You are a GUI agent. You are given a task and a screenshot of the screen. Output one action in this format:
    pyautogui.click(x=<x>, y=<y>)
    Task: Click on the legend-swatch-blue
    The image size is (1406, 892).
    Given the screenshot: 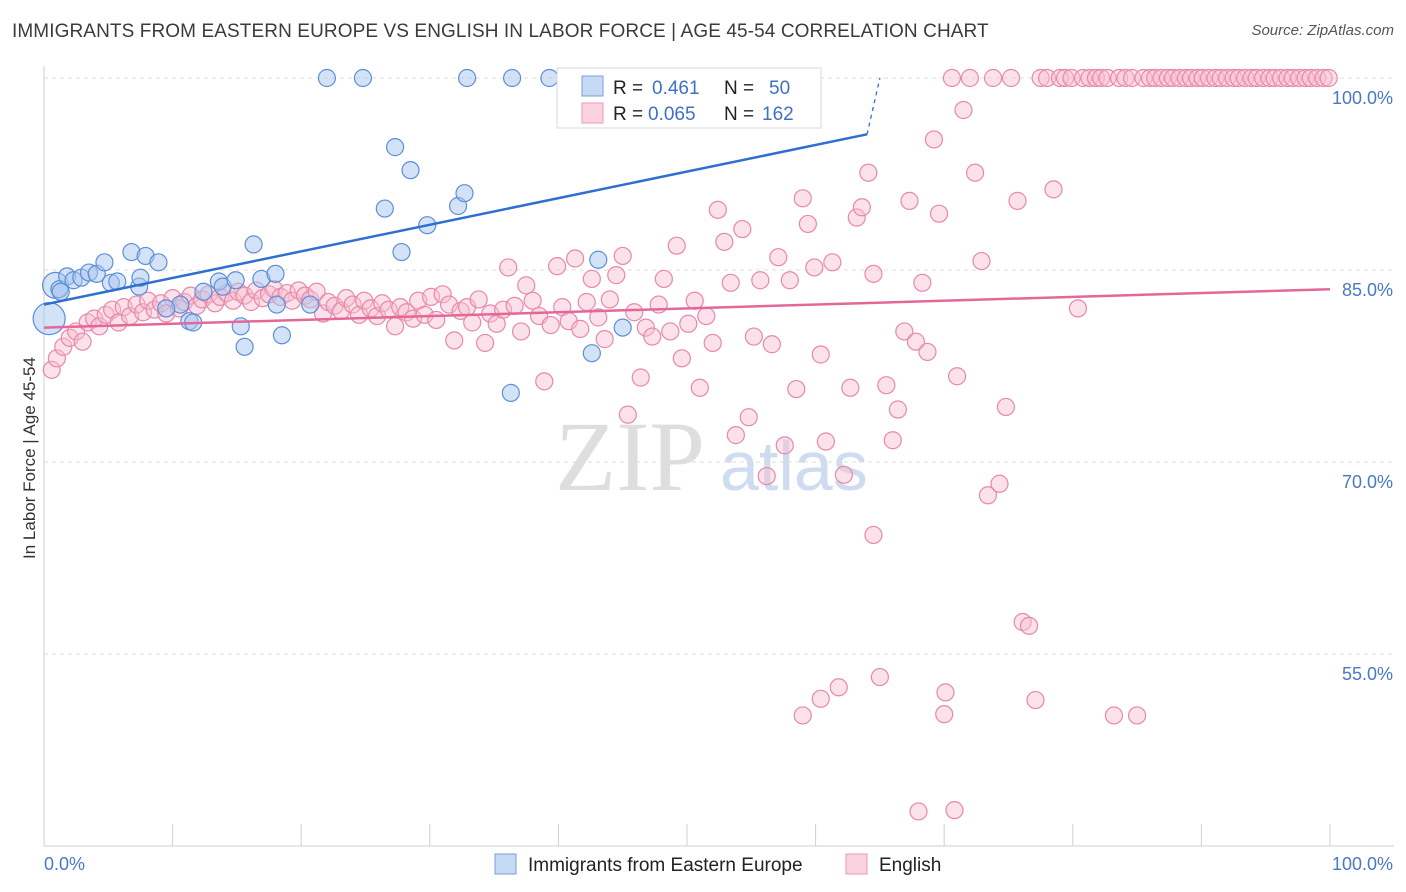 What is the action you would take?
    pyautogui.click(x=592, y=86)
    